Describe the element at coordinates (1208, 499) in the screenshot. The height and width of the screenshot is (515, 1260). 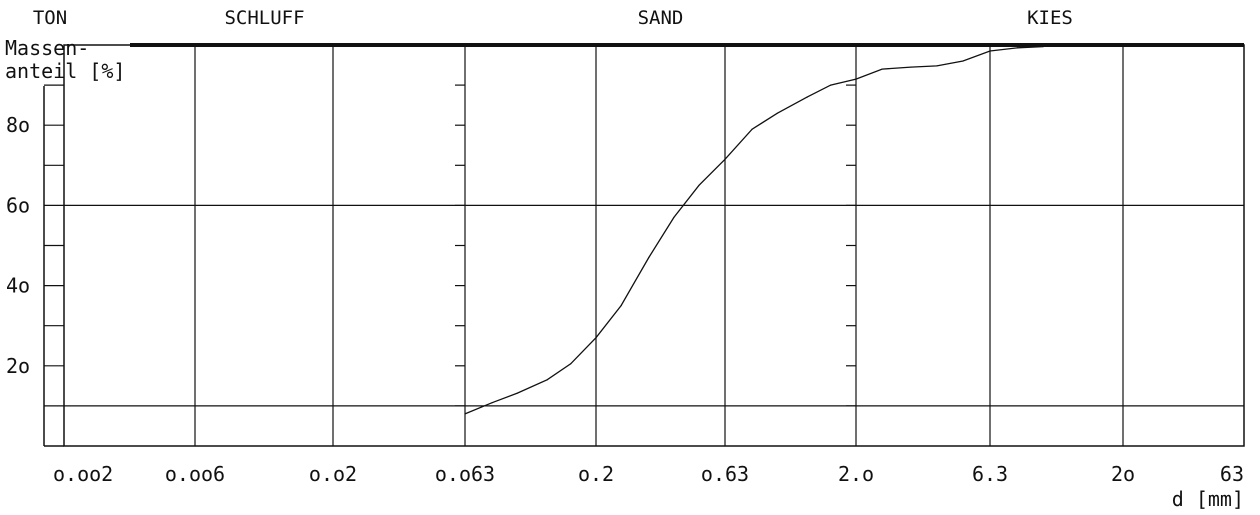
I see `x-axis-label: d [mm]` at that location.